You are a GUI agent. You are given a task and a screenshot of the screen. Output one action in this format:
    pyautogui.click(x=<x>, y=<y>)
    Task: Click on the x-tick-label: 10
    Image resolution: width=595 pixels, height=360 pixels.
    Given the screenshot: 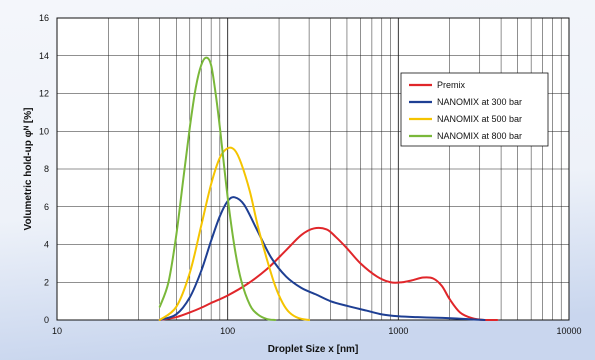 What is the action you would take?
    pyautogui.click(x=57, y=331)
    